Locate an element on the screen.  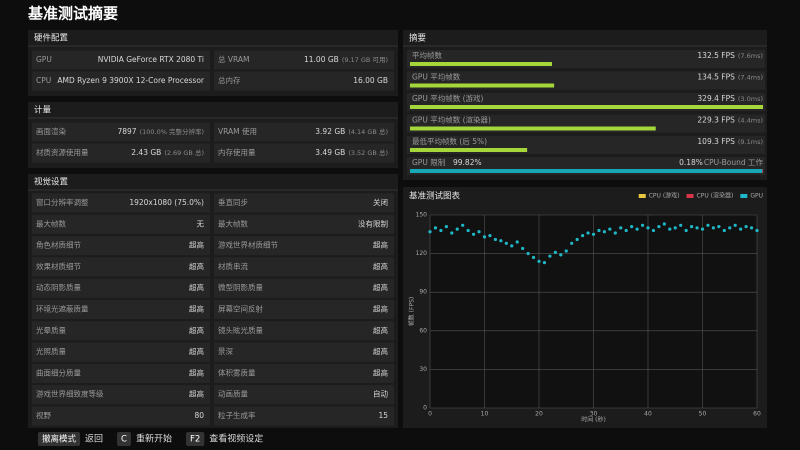
summary-note: (7.4ms) is located at coordinates (750, 78).